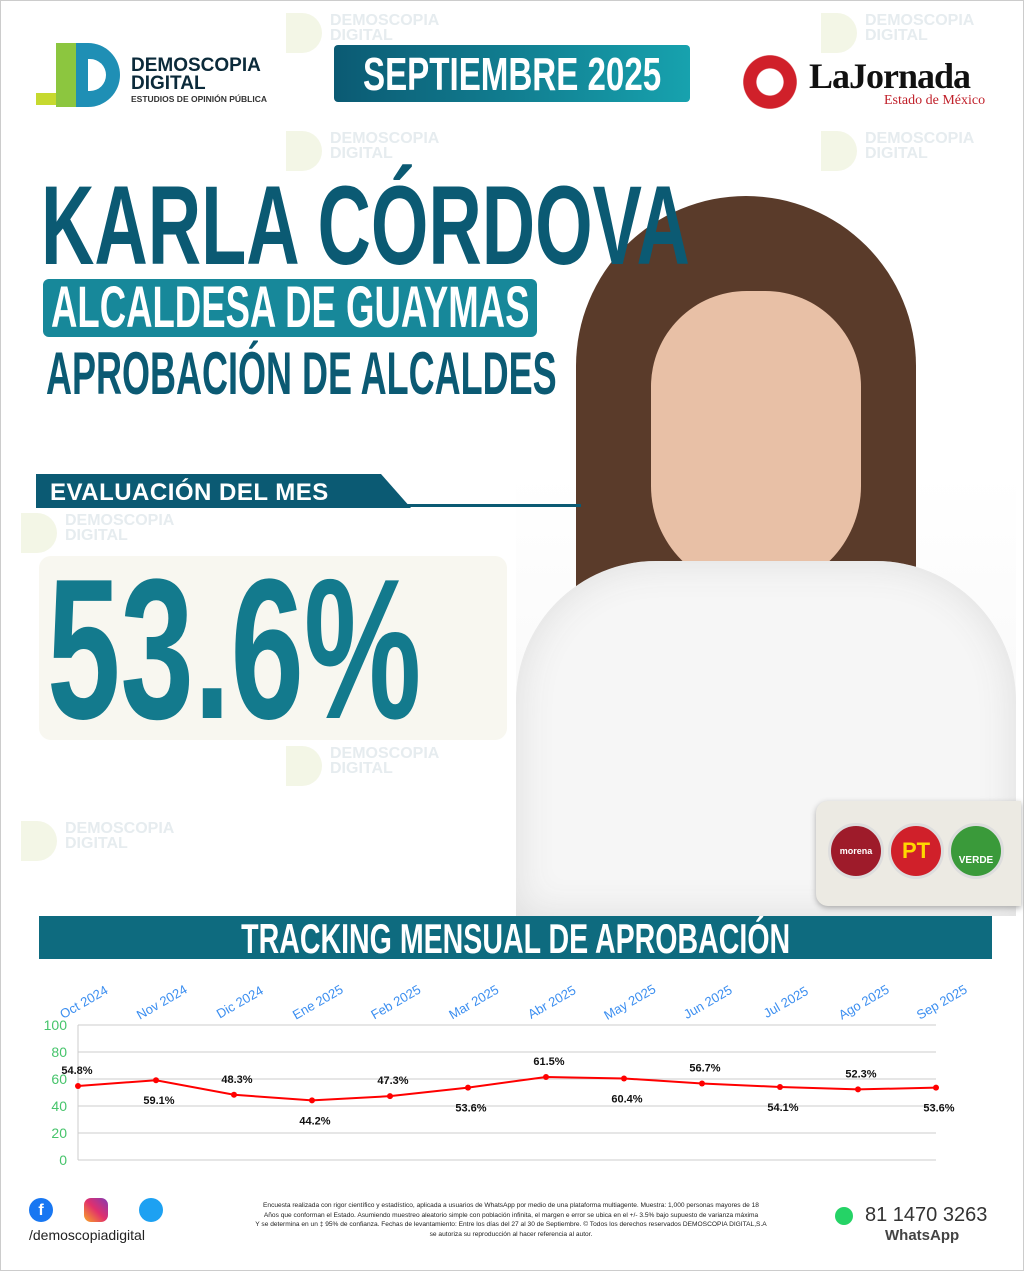 The width and height of the screenshot is (1024, 1271). I want to click on evaluation-card: 53.6%, so click(273, 650).